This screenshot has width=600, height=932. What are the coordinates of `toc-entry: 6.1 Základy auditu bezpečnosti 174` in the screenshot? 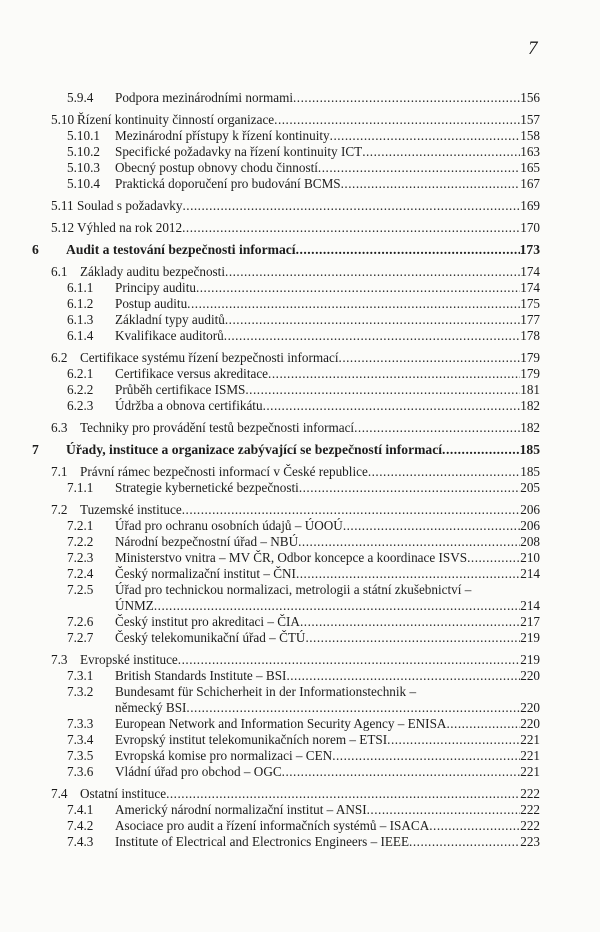 It's located at (300, 272).